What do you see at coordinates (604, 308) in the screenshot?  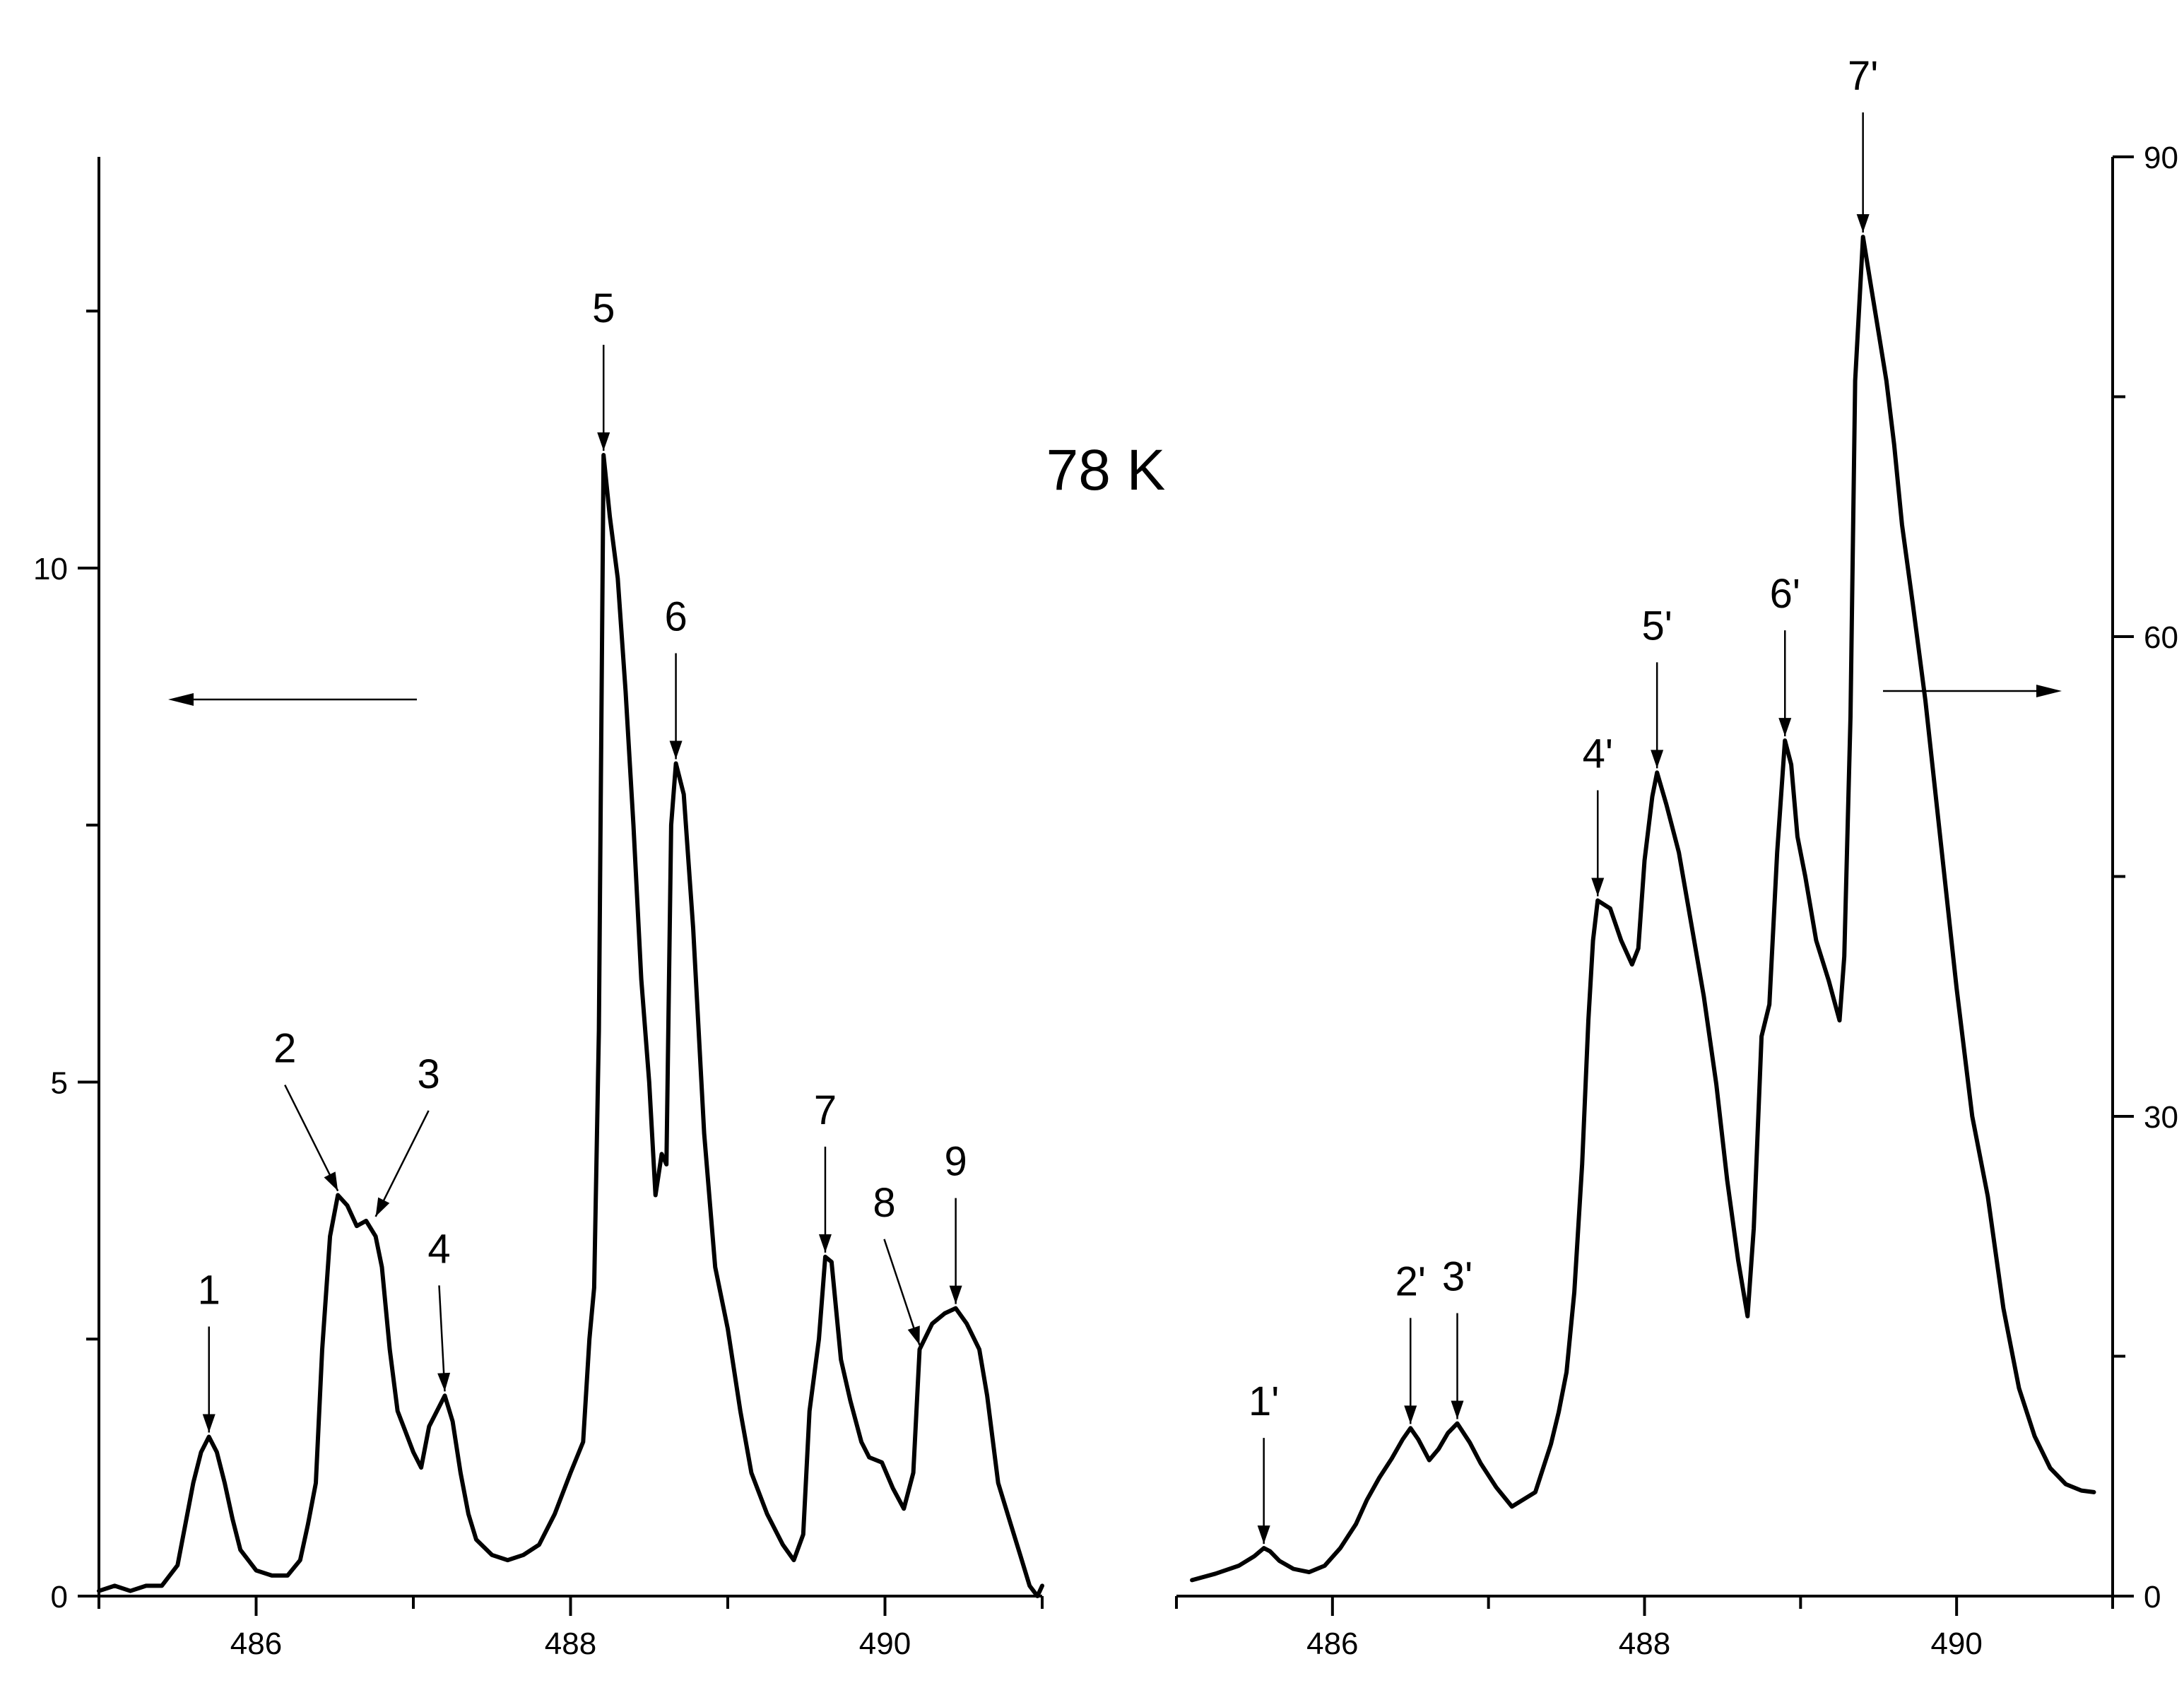 I see `peak-label: 5` at bounding box center [604, 308].